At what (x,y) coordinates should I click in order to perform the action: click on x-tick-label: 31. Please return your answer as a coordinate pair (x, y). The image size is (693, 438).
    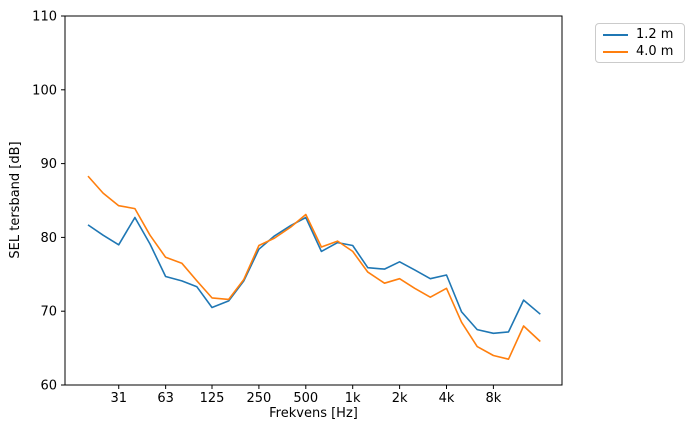
    Looking at the image, I should click on (118, 398).